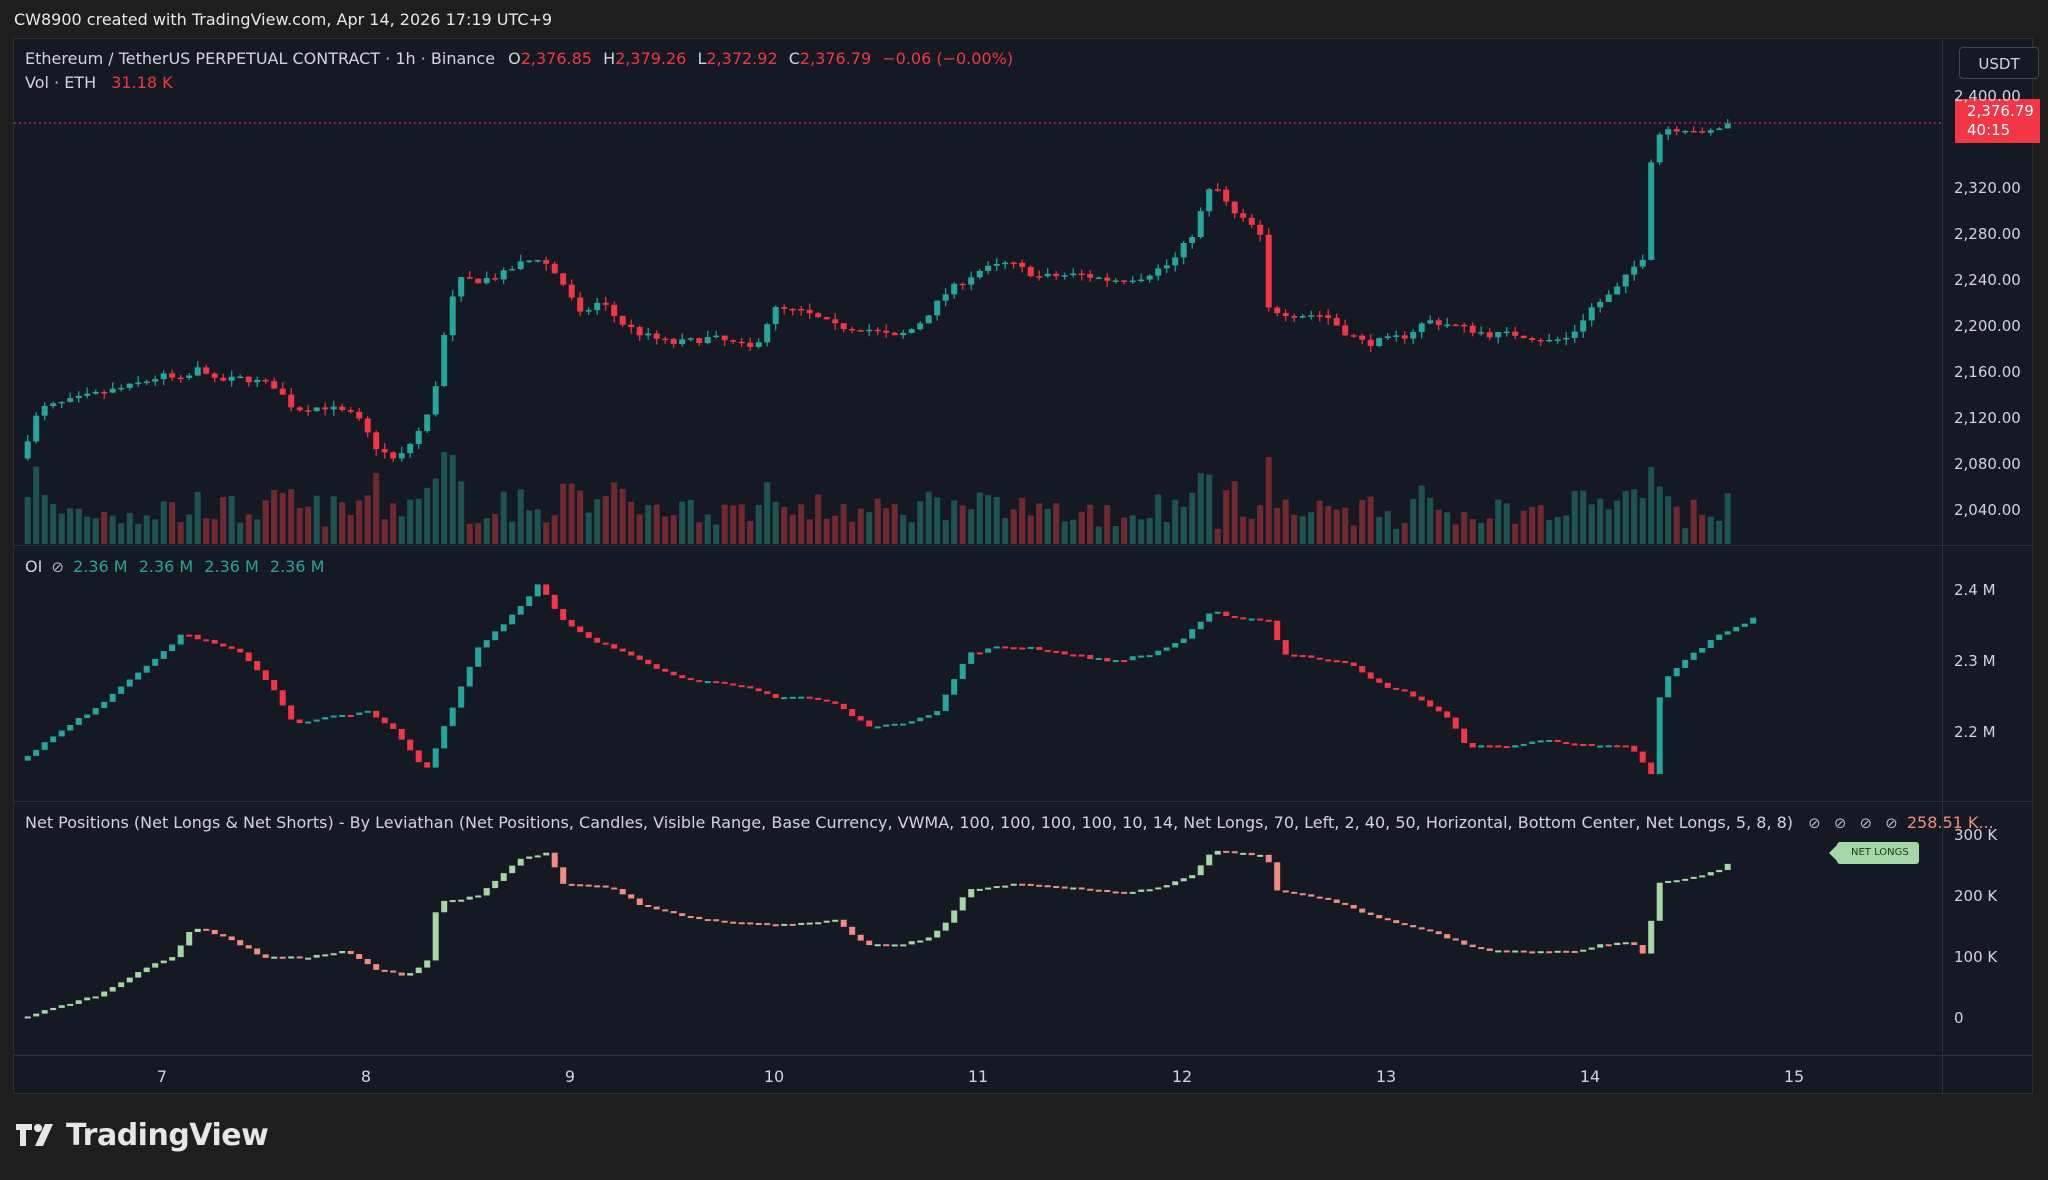 The image size is (2048, 1180). What do you see at coordinates (174, 566) in the screenshot?
I see `oi-legend: OI ⊘ 2.36 M 2.36 M 2.36 M 2.36 M` at bounding box center [174, 566].